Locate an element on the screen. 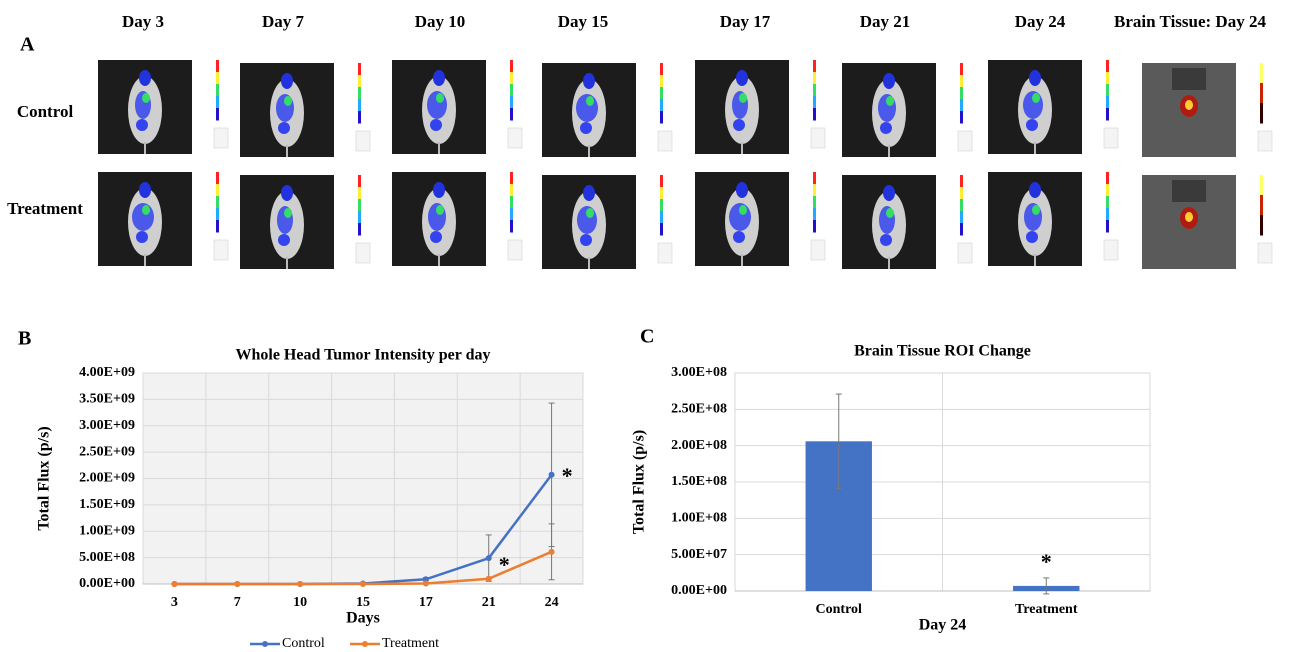  y-tick-label: 3.00E+08 is located at coordinates (699, 372).